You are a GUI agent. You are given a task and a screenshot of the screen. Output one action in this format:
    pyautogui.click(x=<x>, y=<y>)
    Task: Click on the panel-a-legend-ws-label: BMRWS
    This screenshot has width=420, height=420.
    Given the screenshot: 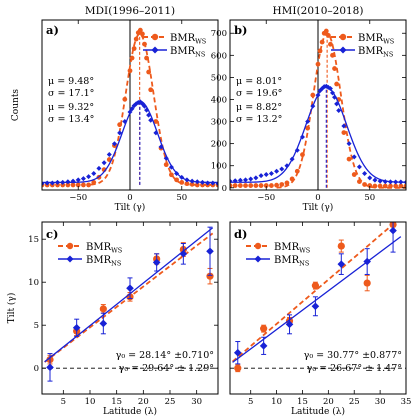 What is the action you would take?
    pyautogui.click(x=188, y=39)
    